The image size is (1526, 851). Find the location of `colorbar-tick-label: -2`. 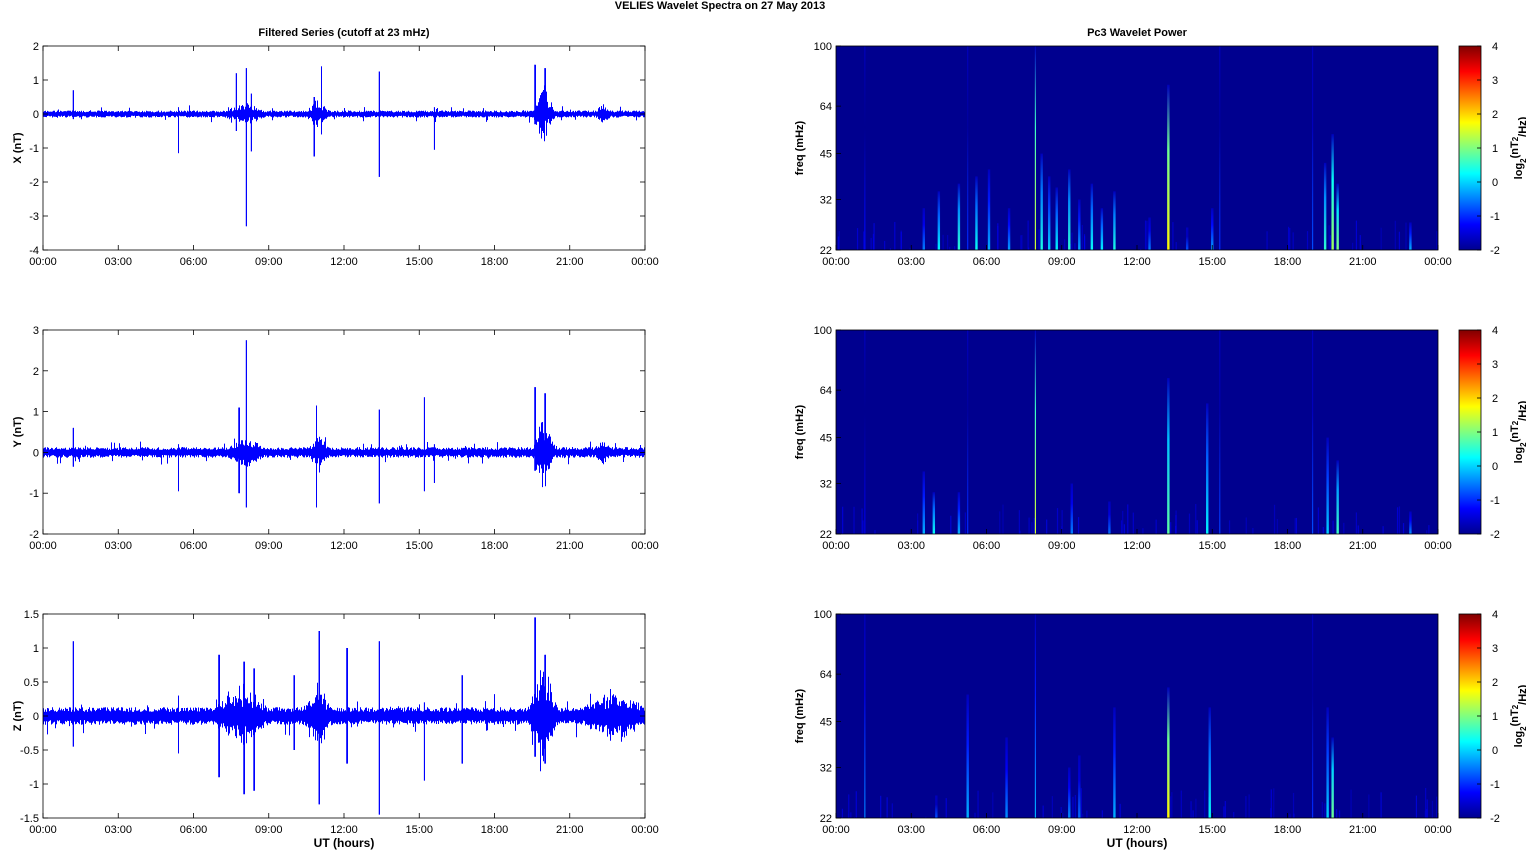

colorbar-tick-label: -2 is located at coordinates (1495, 535).